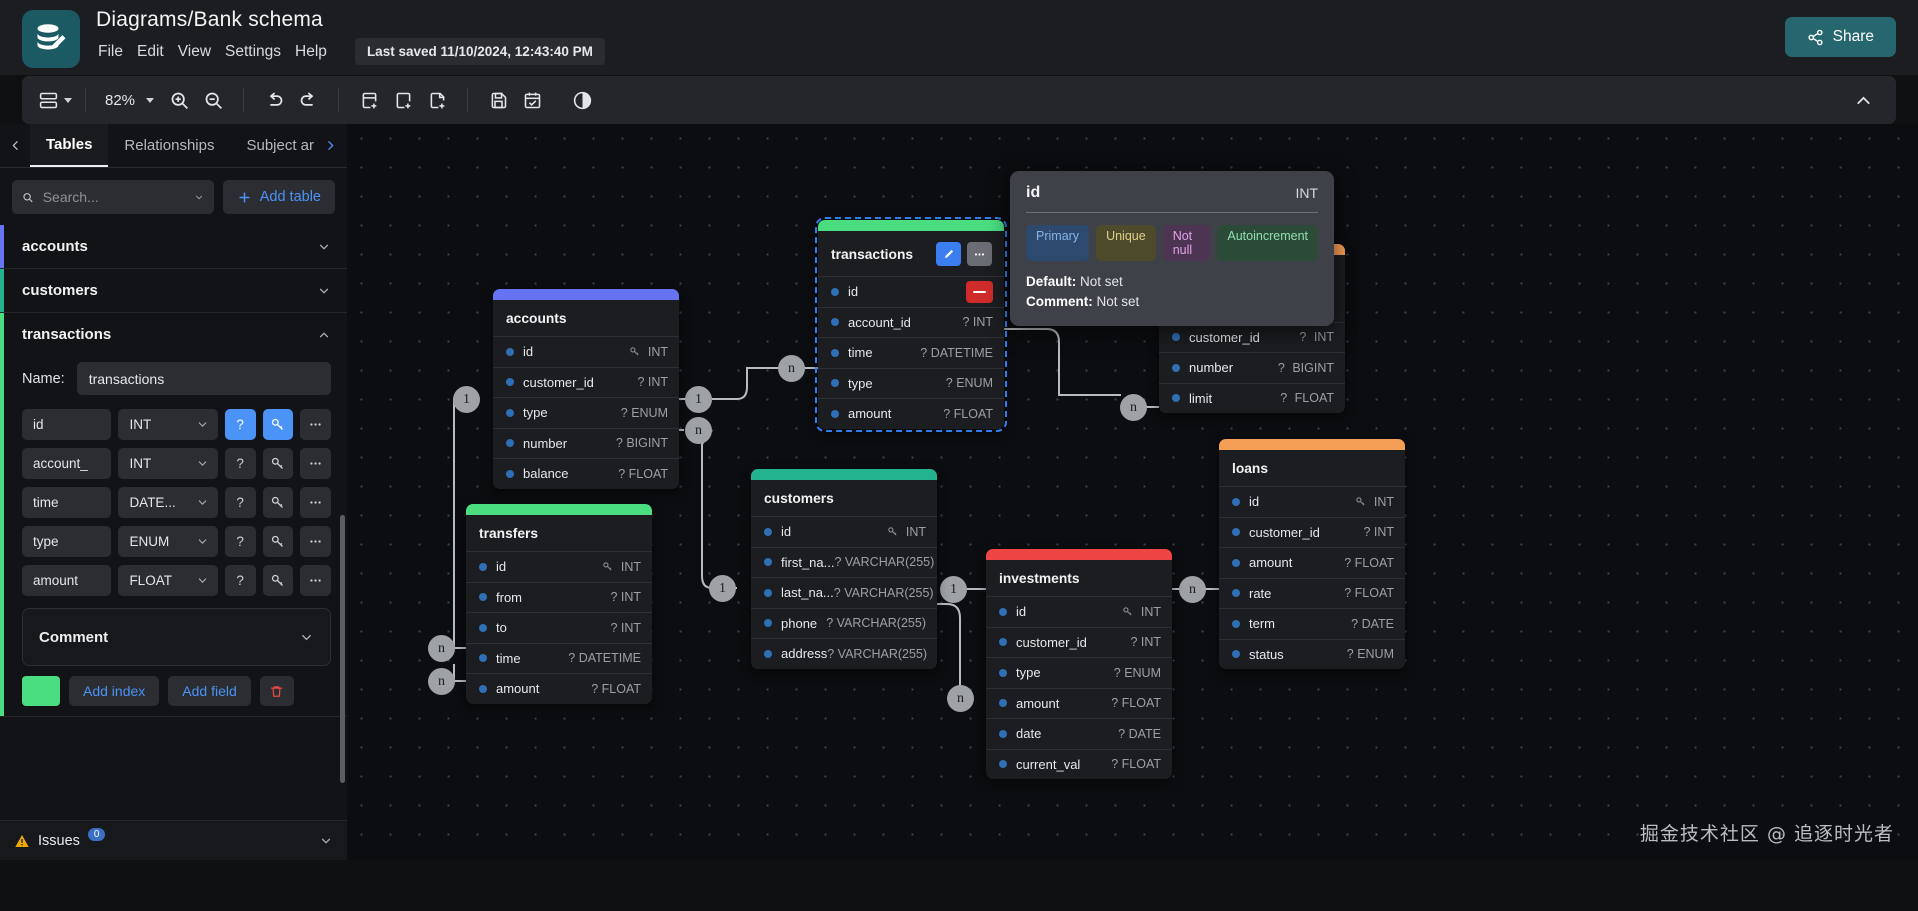  What do you see at coordinates (948, 254) in the screenshot?
I see `edit-table-button` at bounding box center [948, 254].